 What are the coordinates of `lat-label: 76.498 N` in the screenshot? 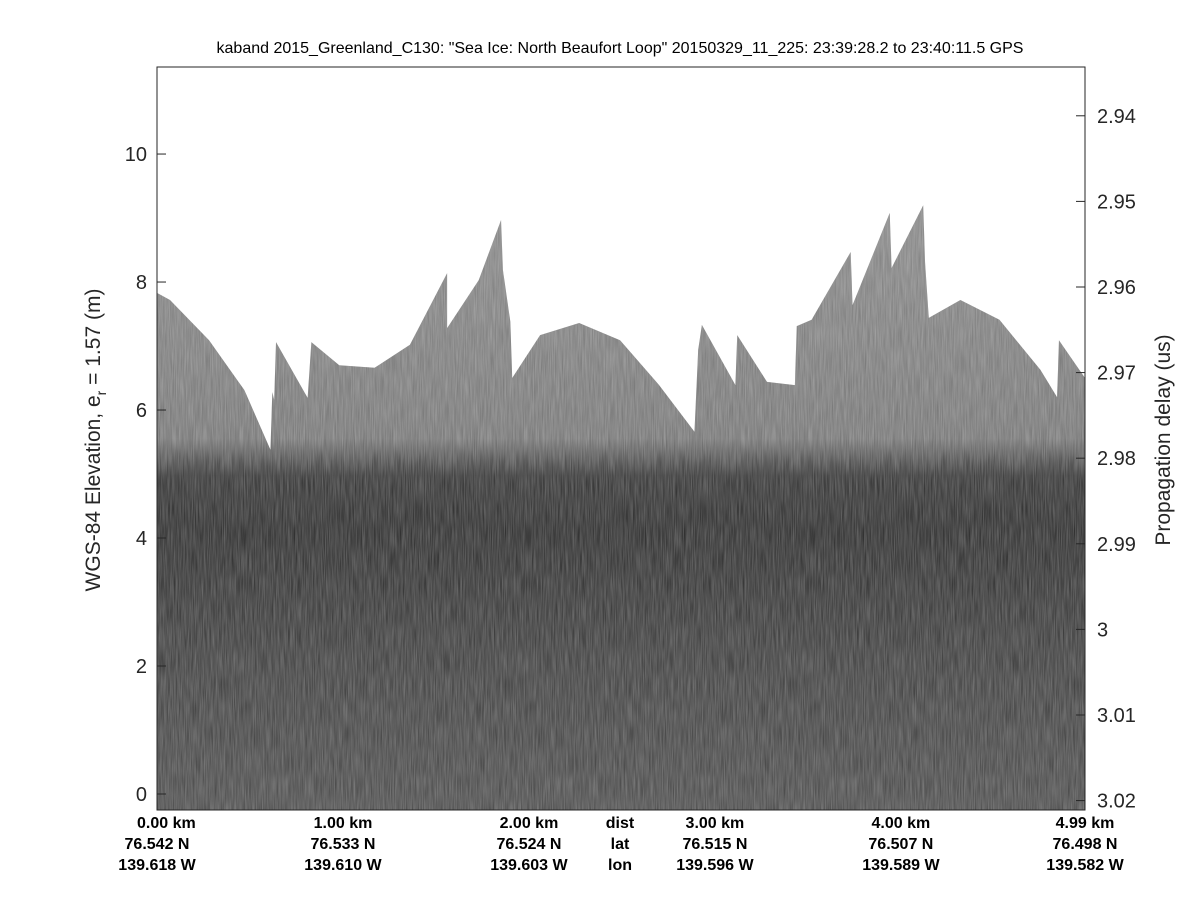 It's located at (1085, 844).